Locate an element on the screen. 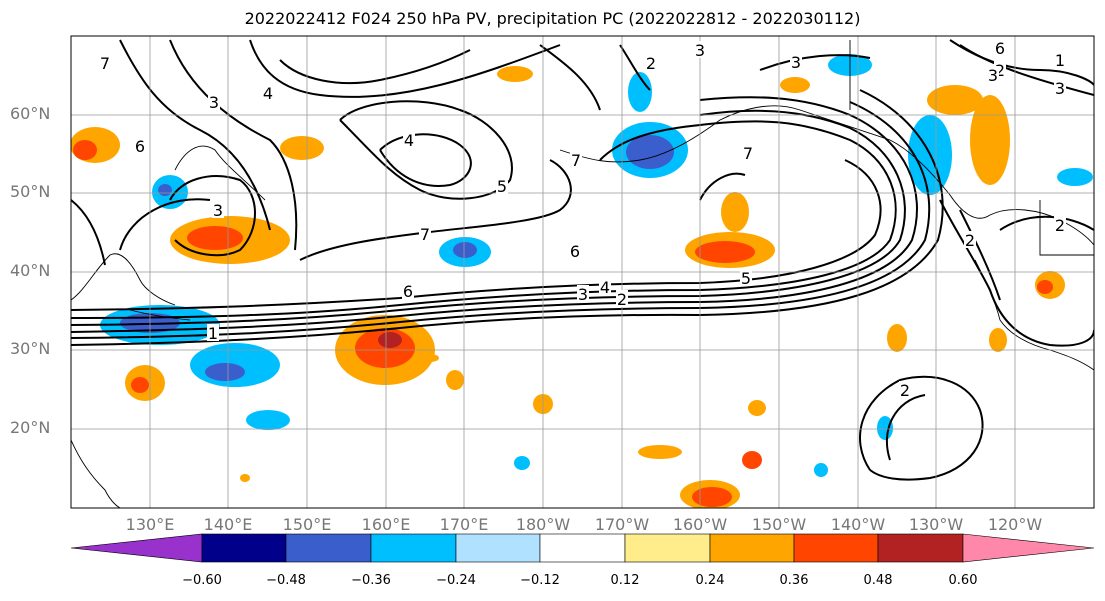 Image resolution: width=1105 pixels, height=601 pixels. lon-label-170e: 170°E is located at coordinates (464, 524).